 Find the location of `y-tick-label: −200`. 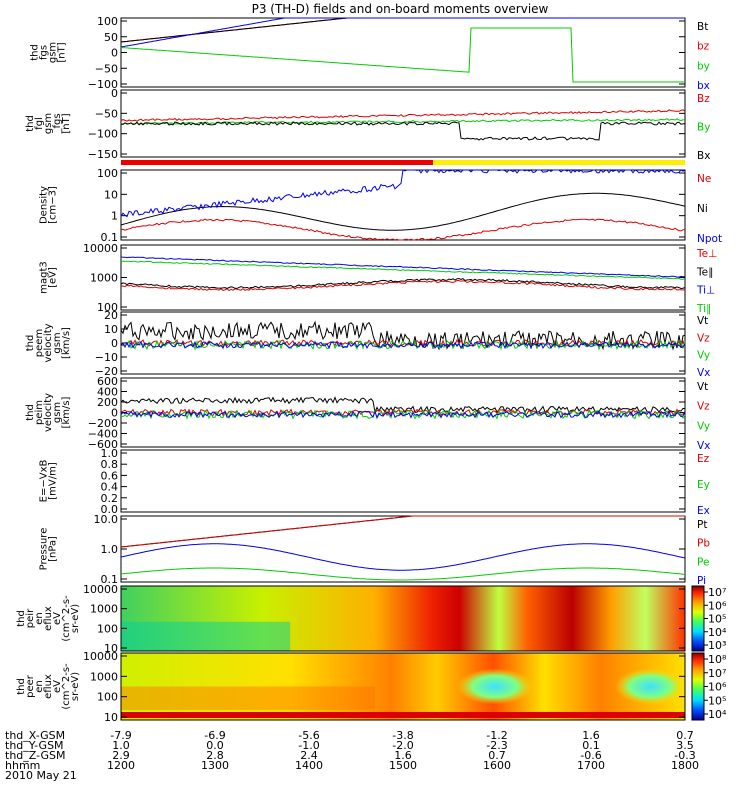

y-tick-label: −200 is located at coordinates (103, 423).